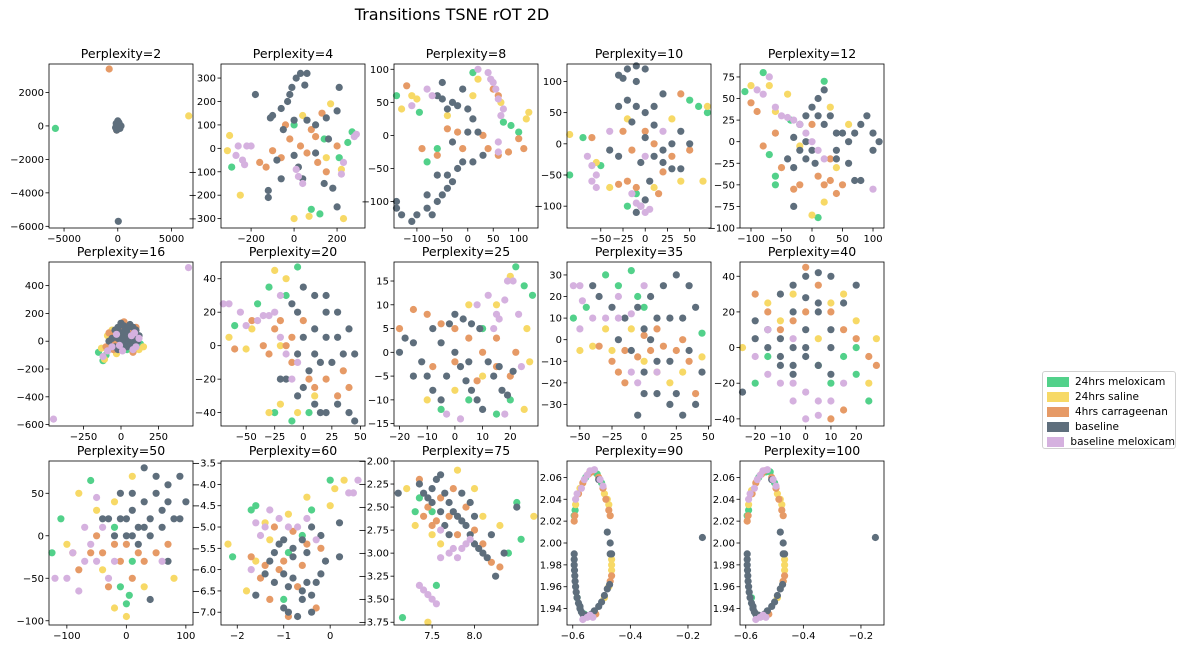 The width and height of the screenshot is (1183, 650). What do you see at coordinates (337, 239) in the screenshot?
I see `x-tick-label: 200` at bounding box center [337, 239].